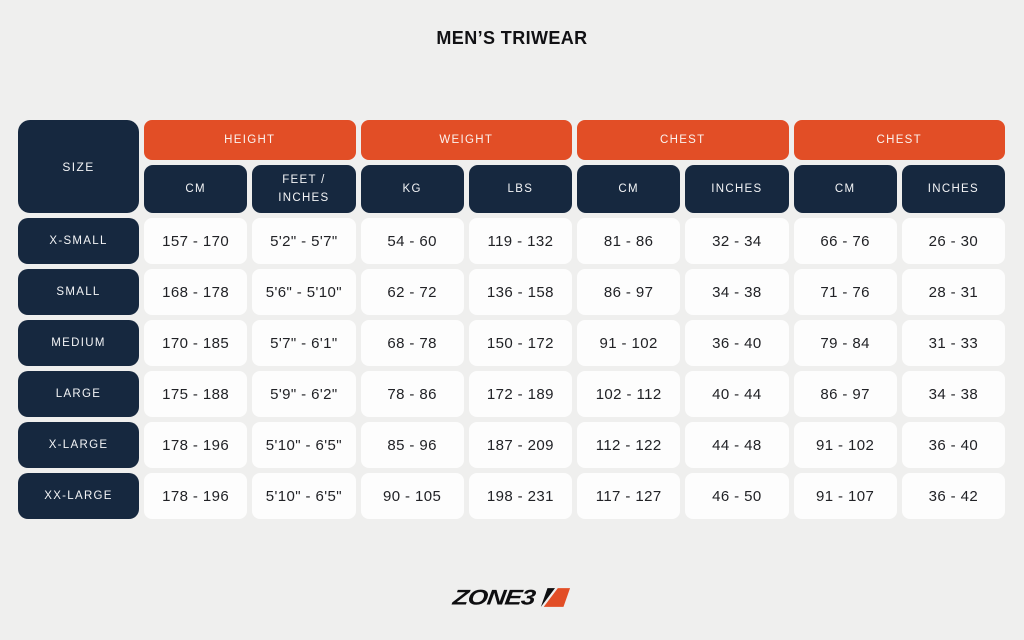 The height and width of the screenshot is (640, 1024). Describe the element at coordinates (520, 394) in the screenshot. I see `table-cell: 172 - 189` at that location.